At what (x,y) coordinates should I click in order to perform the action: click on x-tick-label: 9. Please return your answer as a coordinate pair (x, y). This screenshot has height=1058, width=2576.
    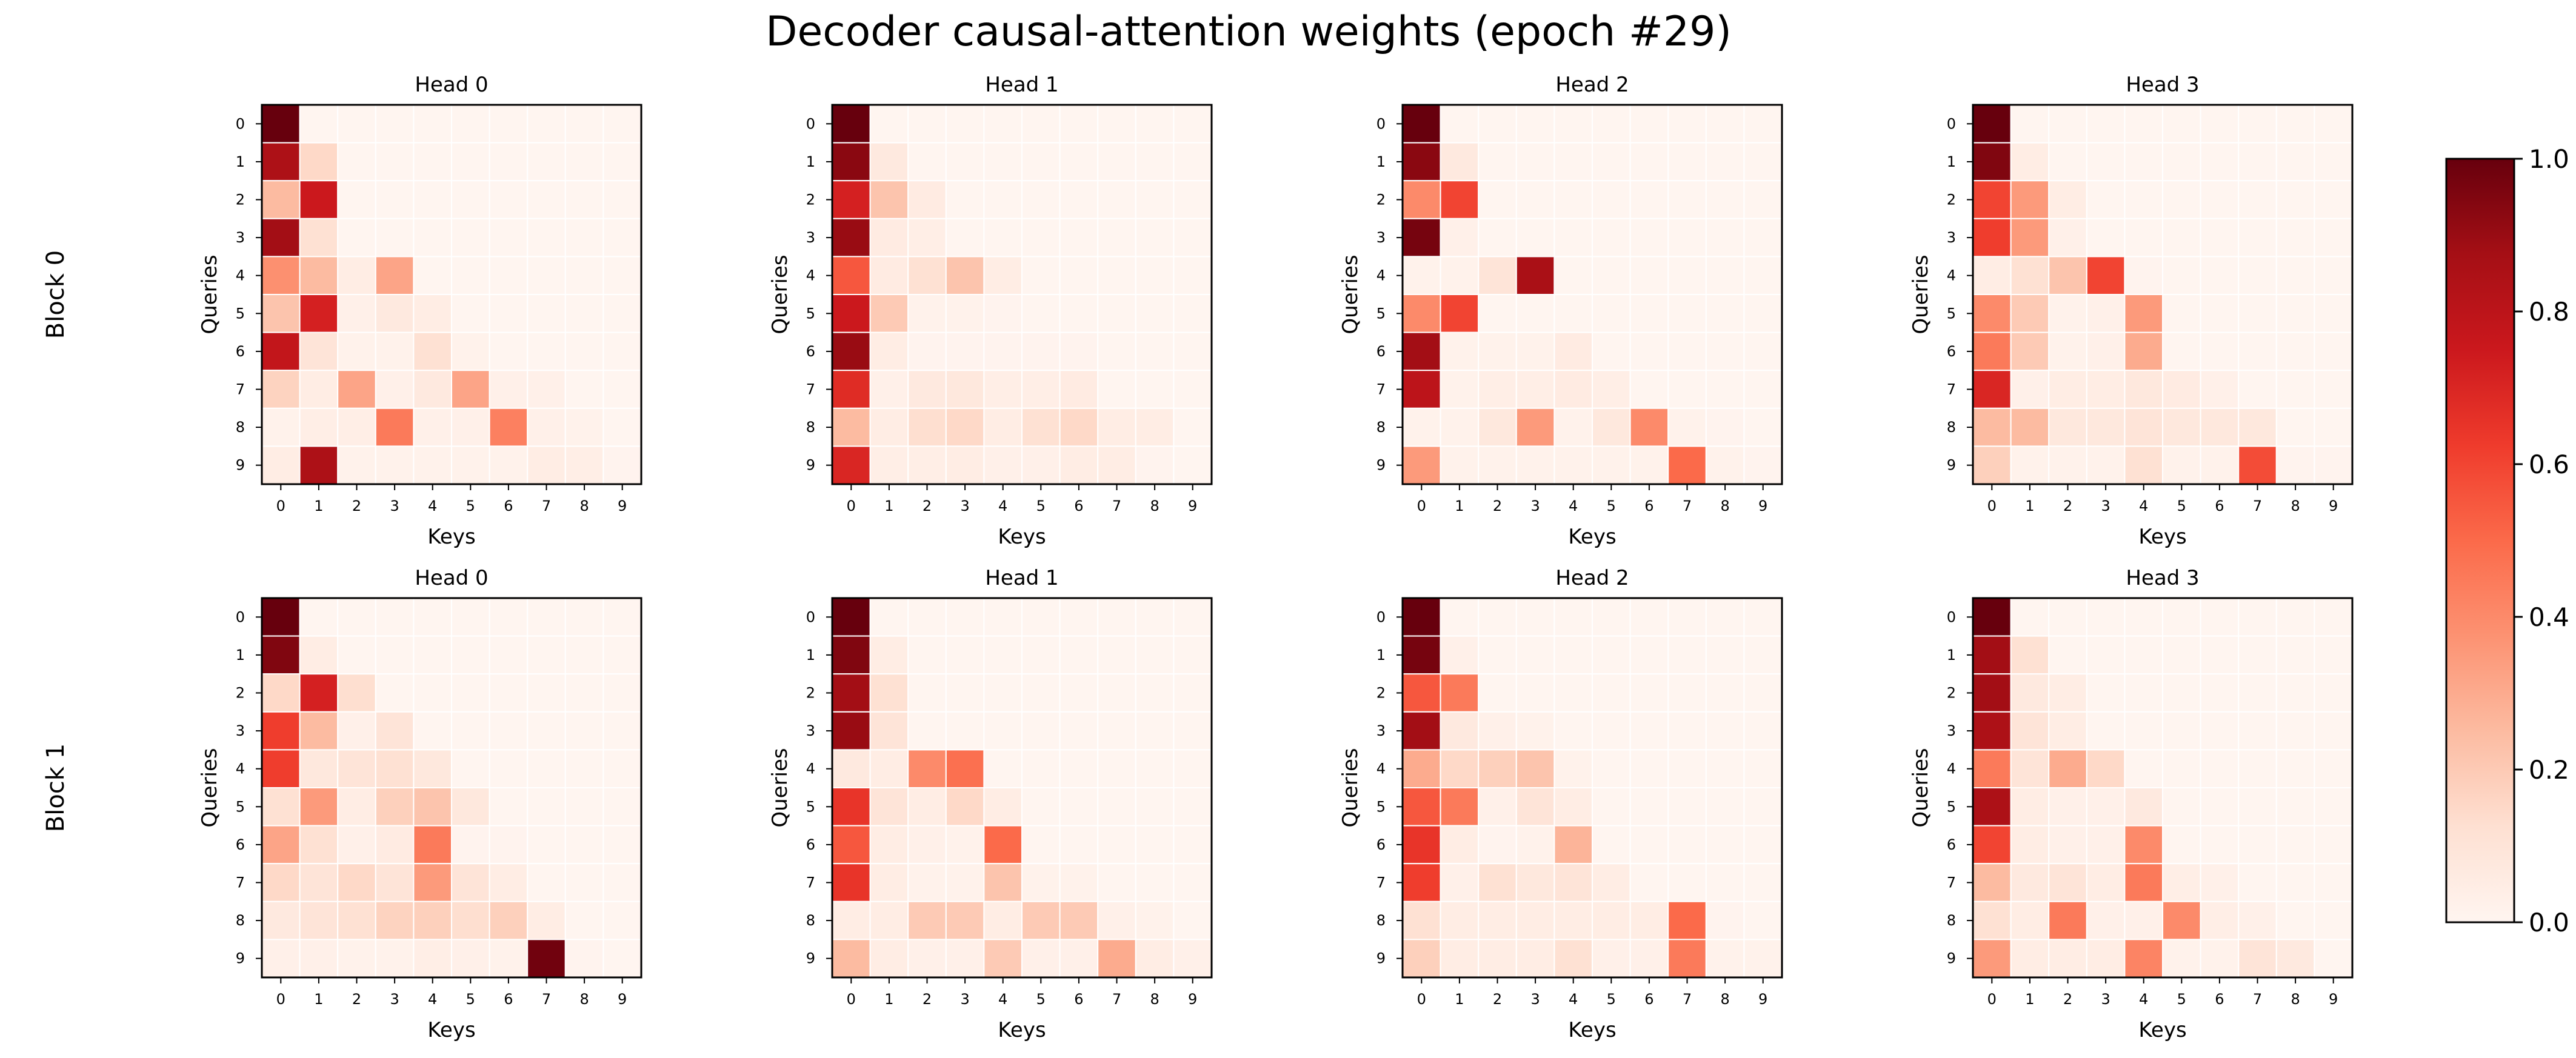
    Looking at the image, I should click on (623, 505).